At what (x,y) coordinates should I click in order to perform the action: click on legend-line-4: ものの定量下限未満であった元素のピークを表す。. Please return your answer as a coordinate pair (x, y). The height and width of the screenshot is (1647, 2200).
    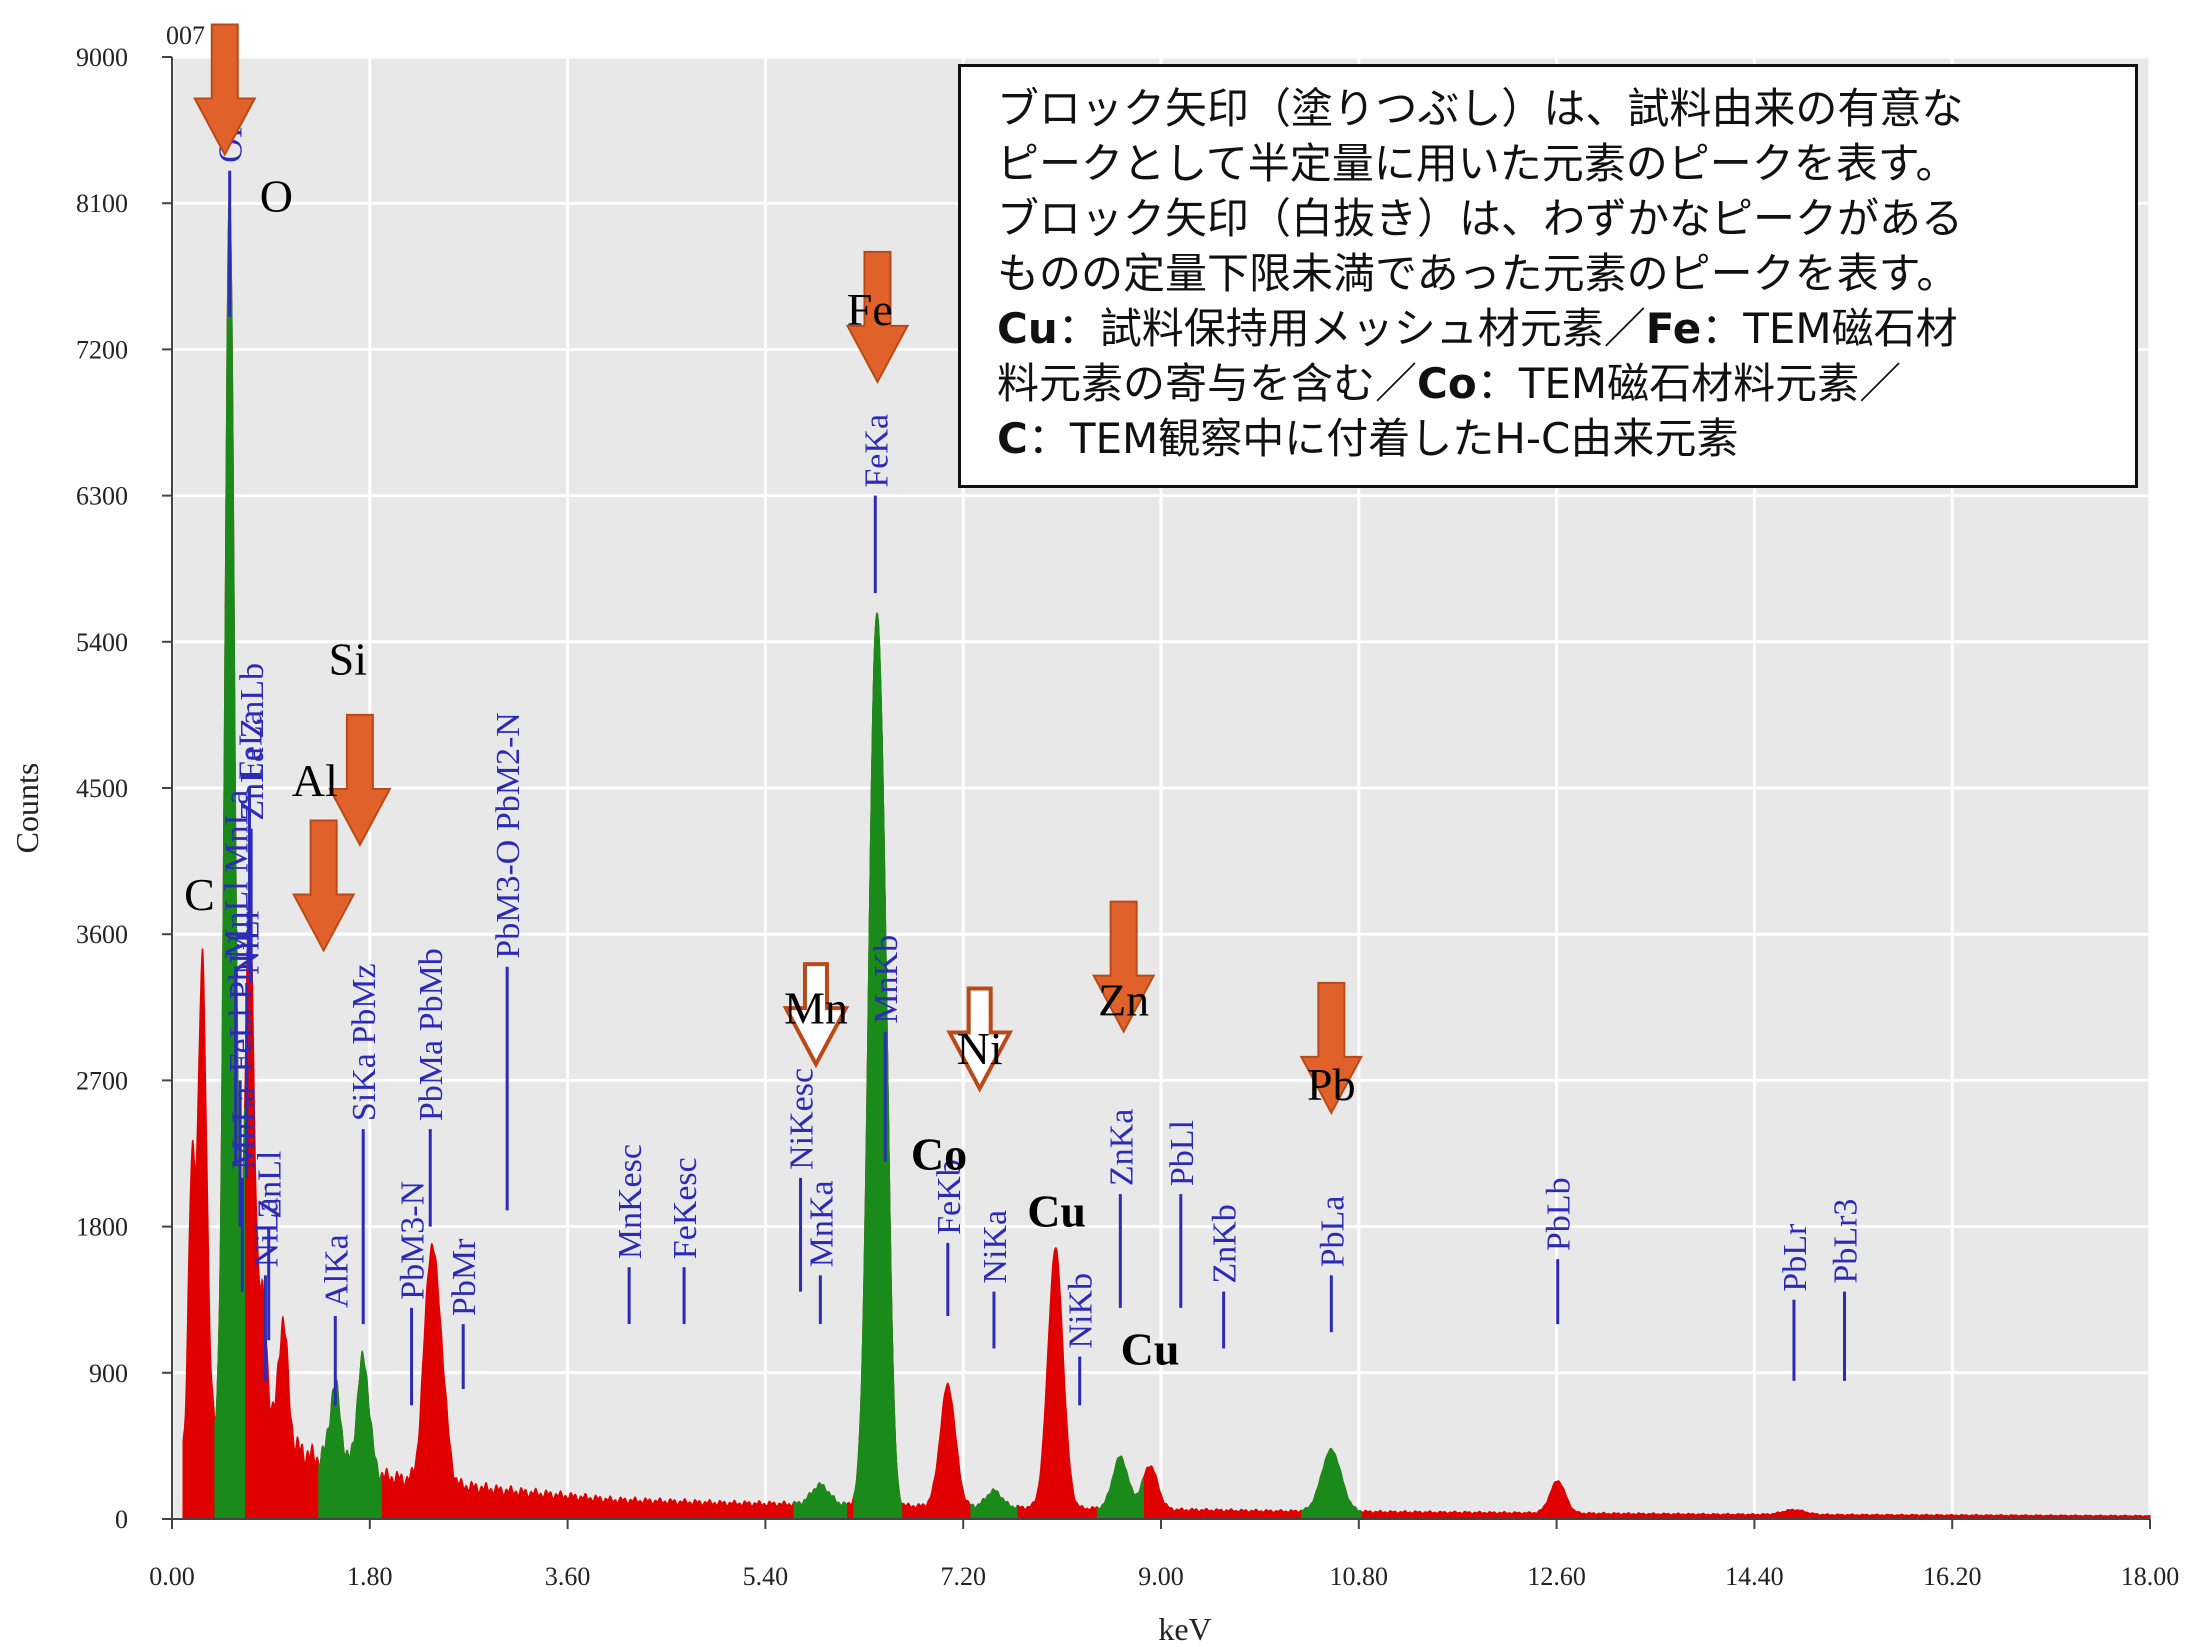
    Looking at the image, I should click on (1478, 273).